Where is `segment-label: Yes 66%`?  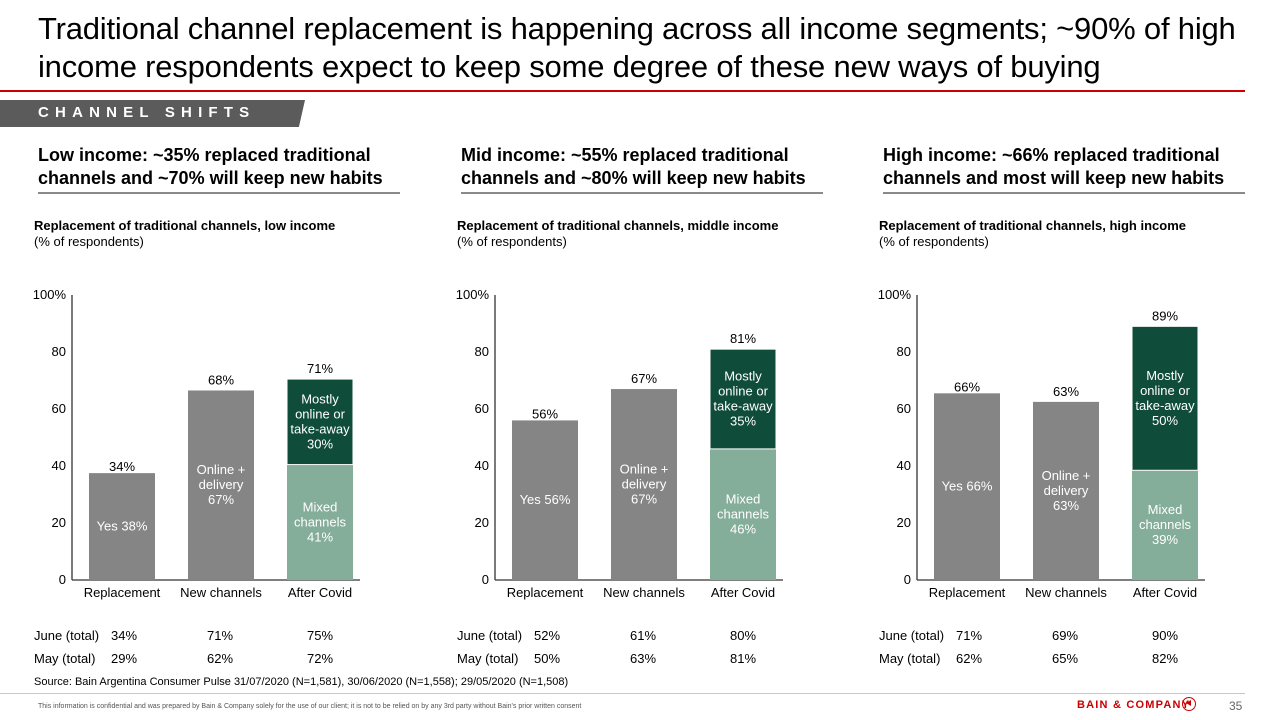 segment-label: Yes 66% is located at coordinates (967, 486).